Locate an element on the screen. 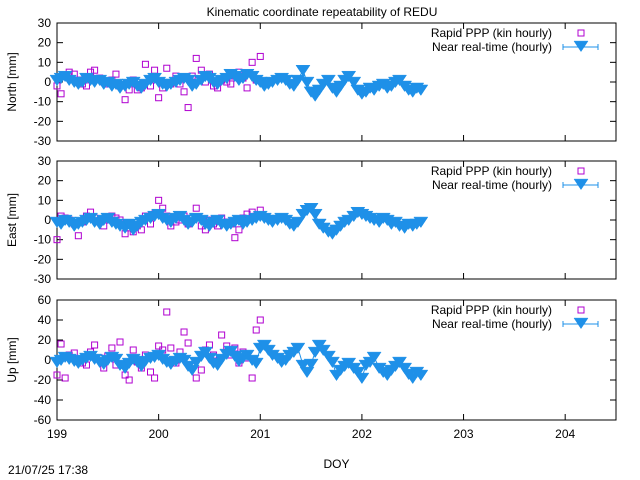 The width and height of the screenshot is (640, 480). series-layer is located at coordinates (239, 82).